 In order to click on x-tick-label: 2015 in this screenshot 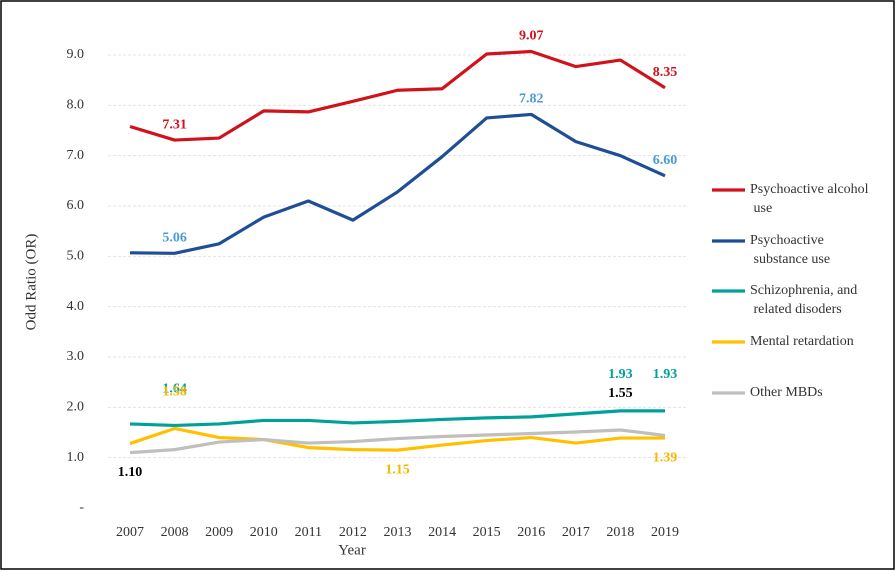, I will do `click(487, 532)`.